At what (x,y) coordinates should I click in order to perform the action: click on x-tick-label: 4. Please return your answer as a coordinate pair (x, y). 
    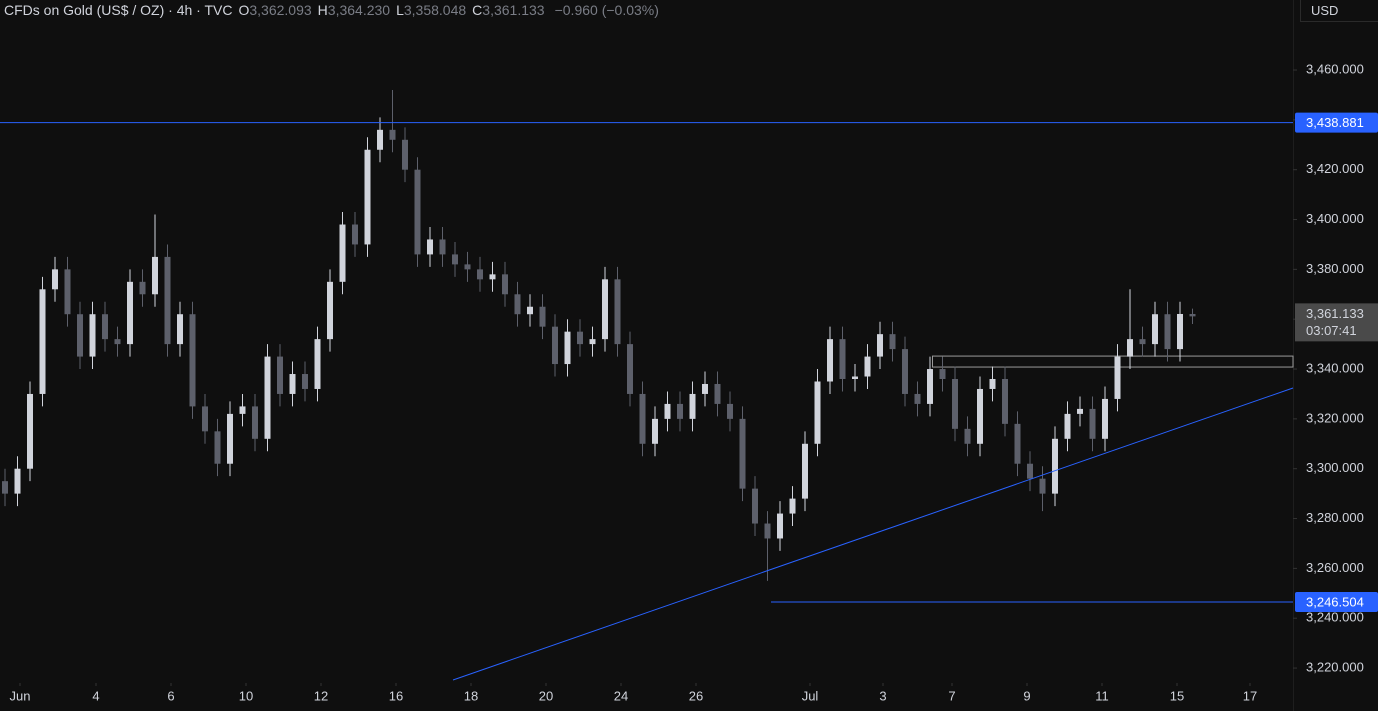
    Looking at the image, I should click on (95, 695).